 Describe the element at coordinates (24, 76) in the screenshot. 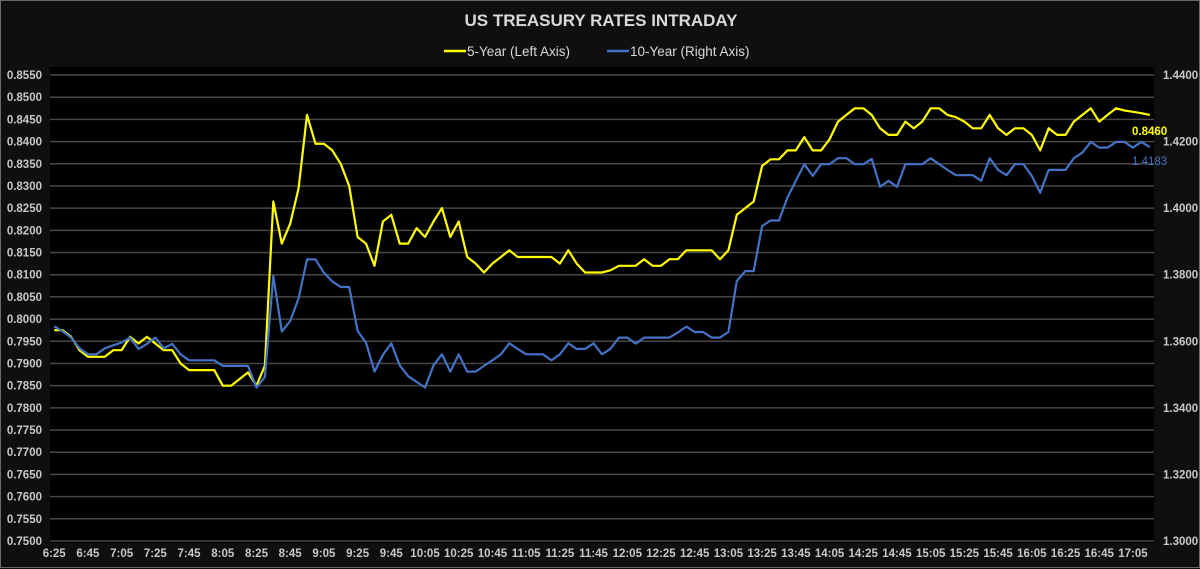

I see `left-axis-tick-label: 0.8550` at that location.